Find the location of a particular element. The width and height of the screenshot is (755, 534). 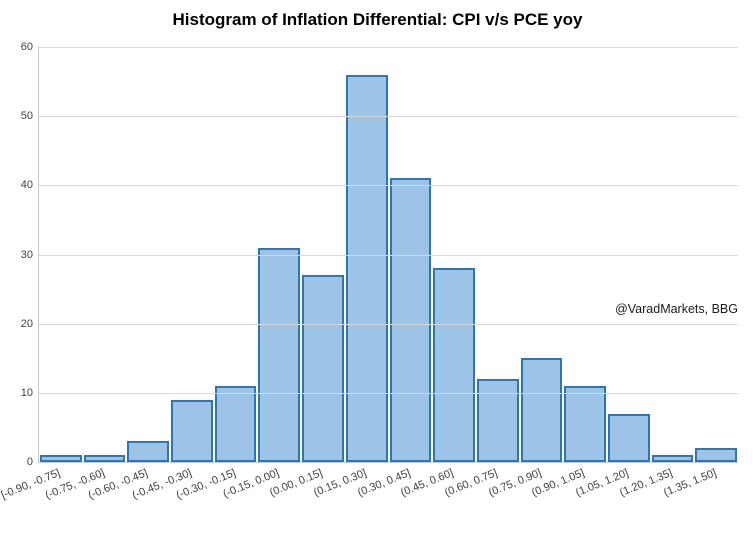

y-tick-label: 20 is located at coordinates (26, 323).